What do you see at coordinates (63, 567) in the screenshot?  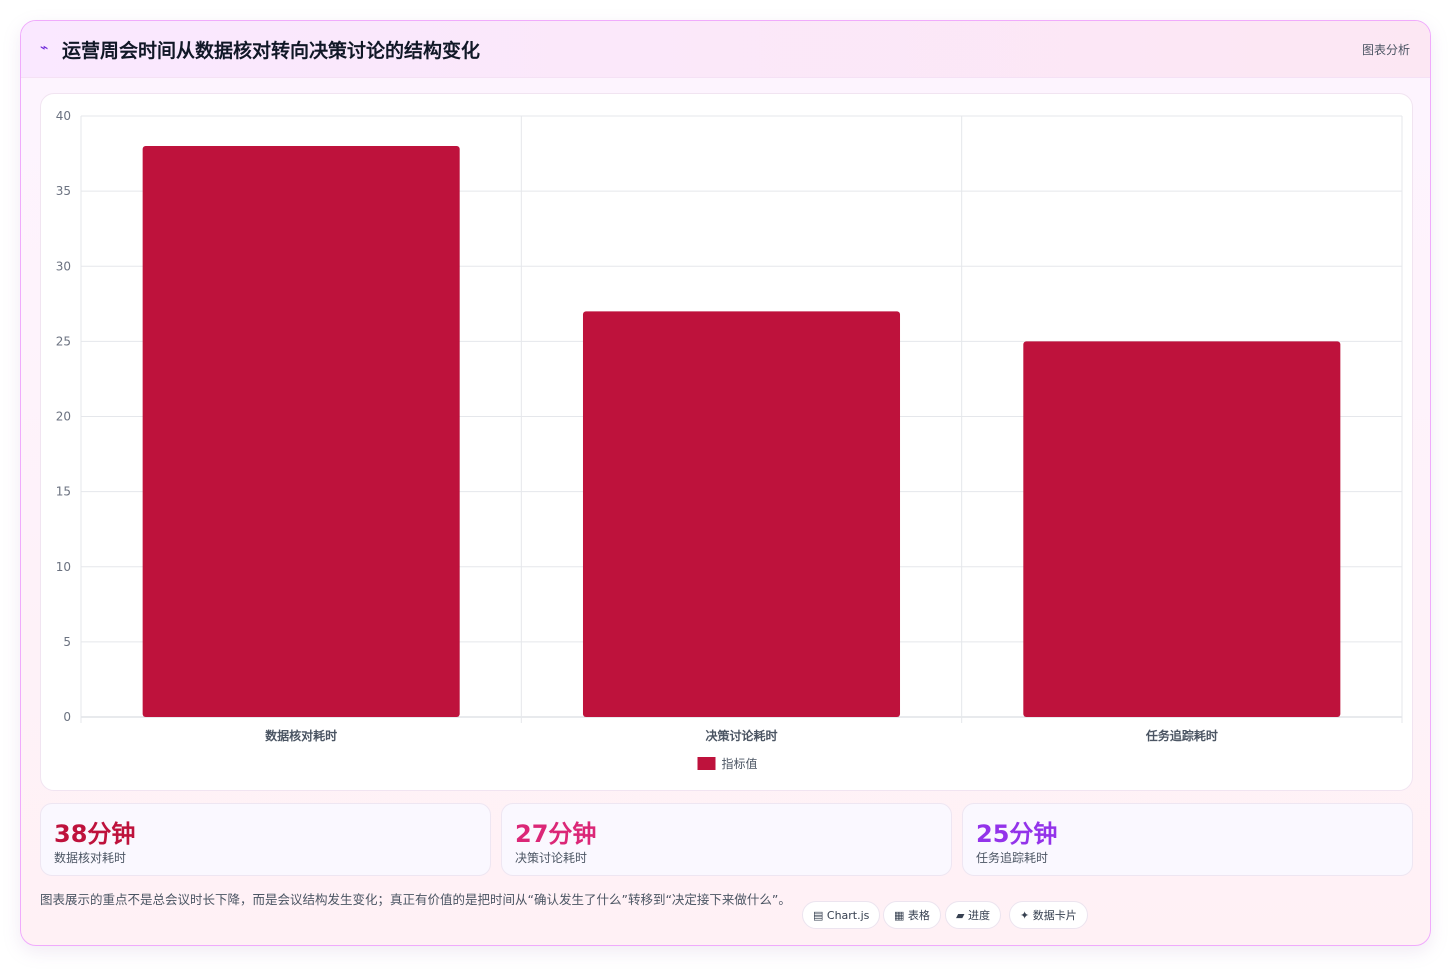 I see `y-tick-label: 10` at bounding box center [63, 567].